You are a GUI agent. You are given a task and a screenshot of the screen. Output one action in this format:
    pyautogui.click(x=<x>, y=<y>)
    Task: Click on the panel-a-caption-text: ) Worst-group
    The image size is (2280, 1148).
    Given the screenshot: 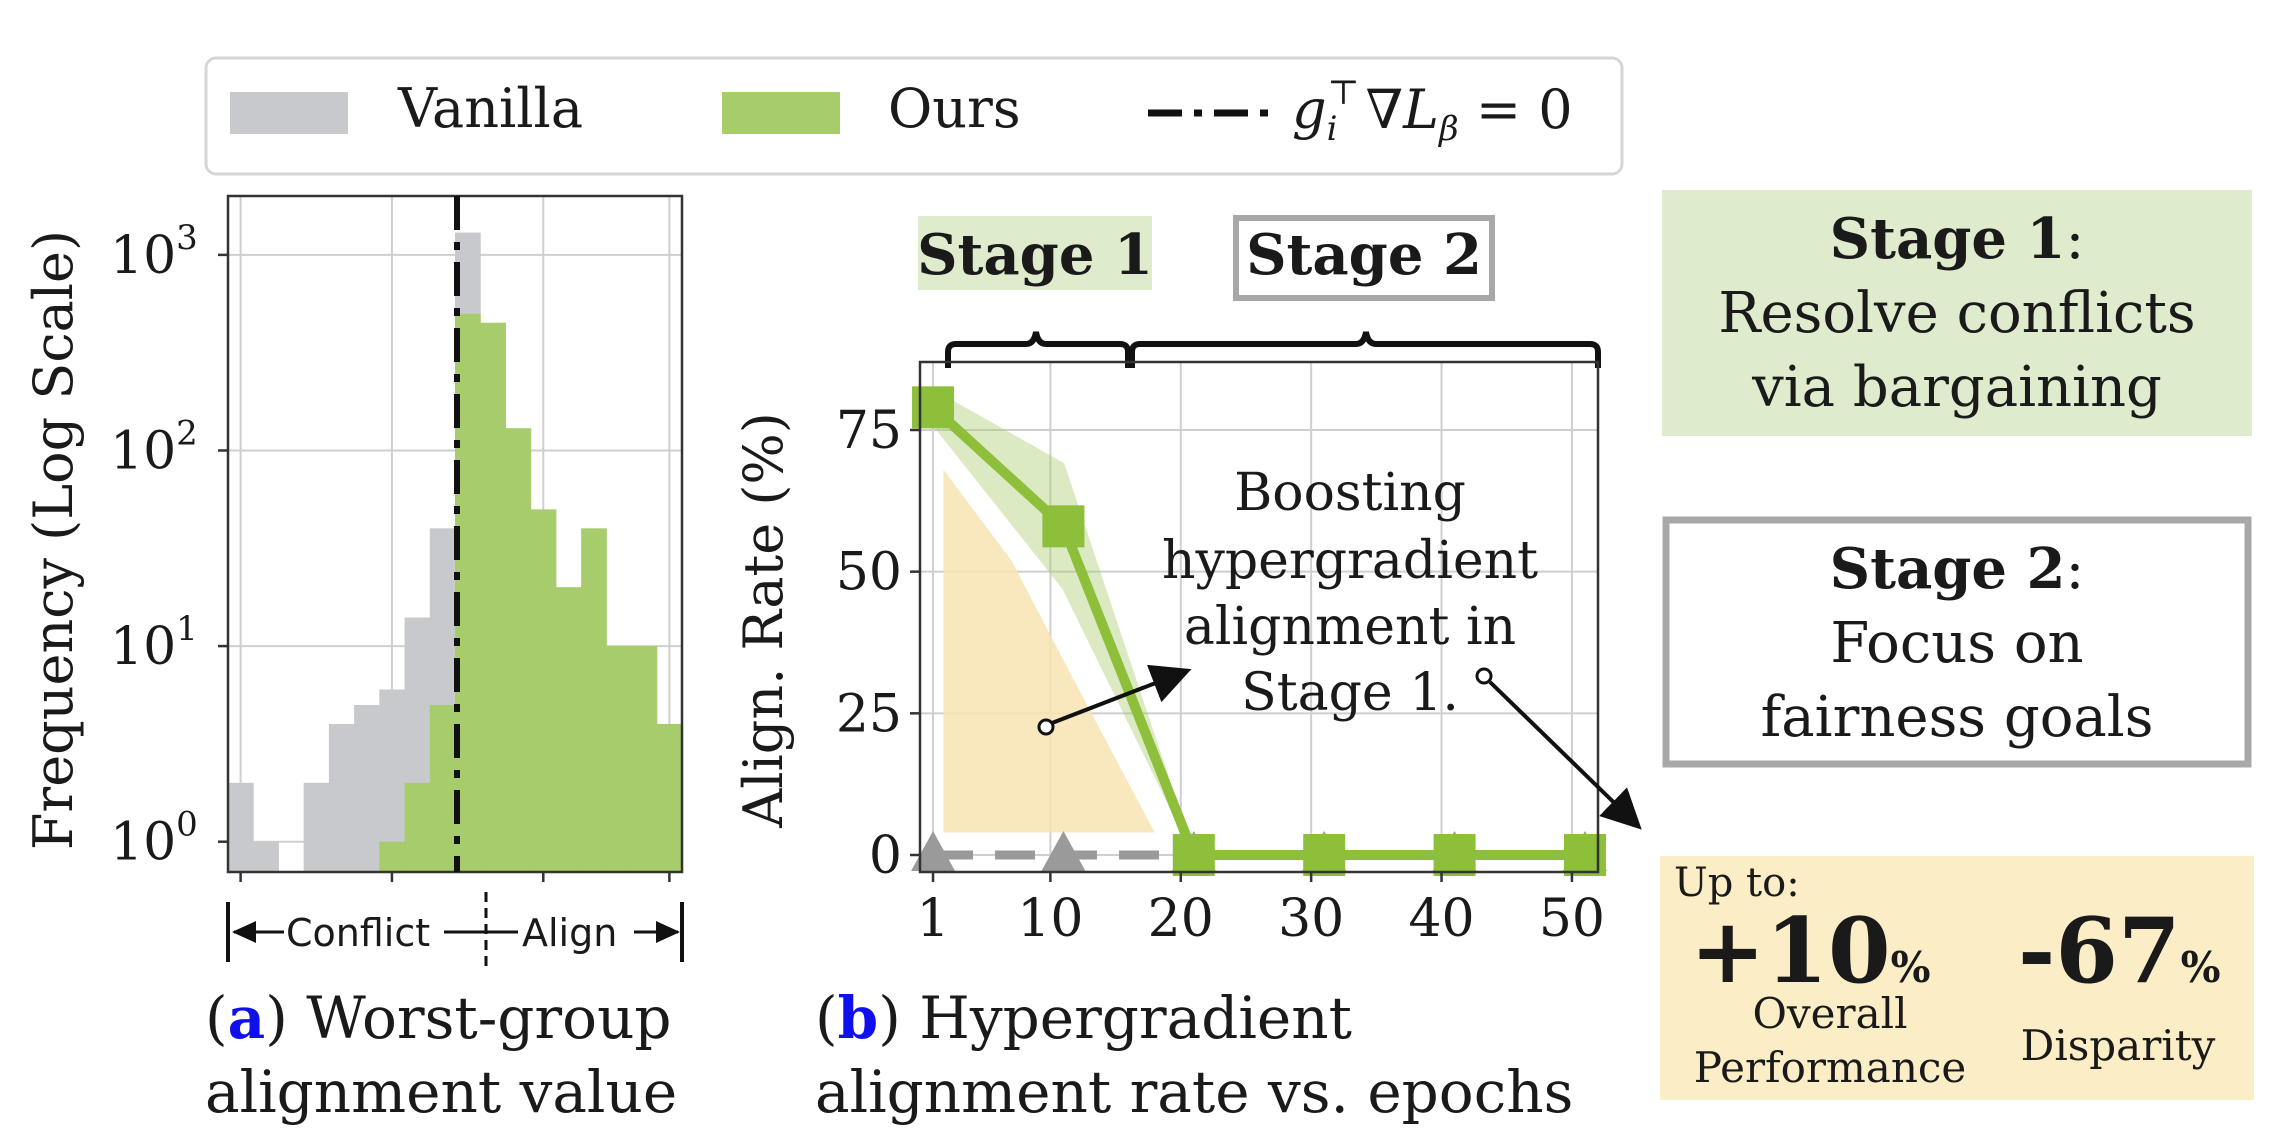 What is the action you would take?
    pyautogui.click(x=468, y=1018)
    